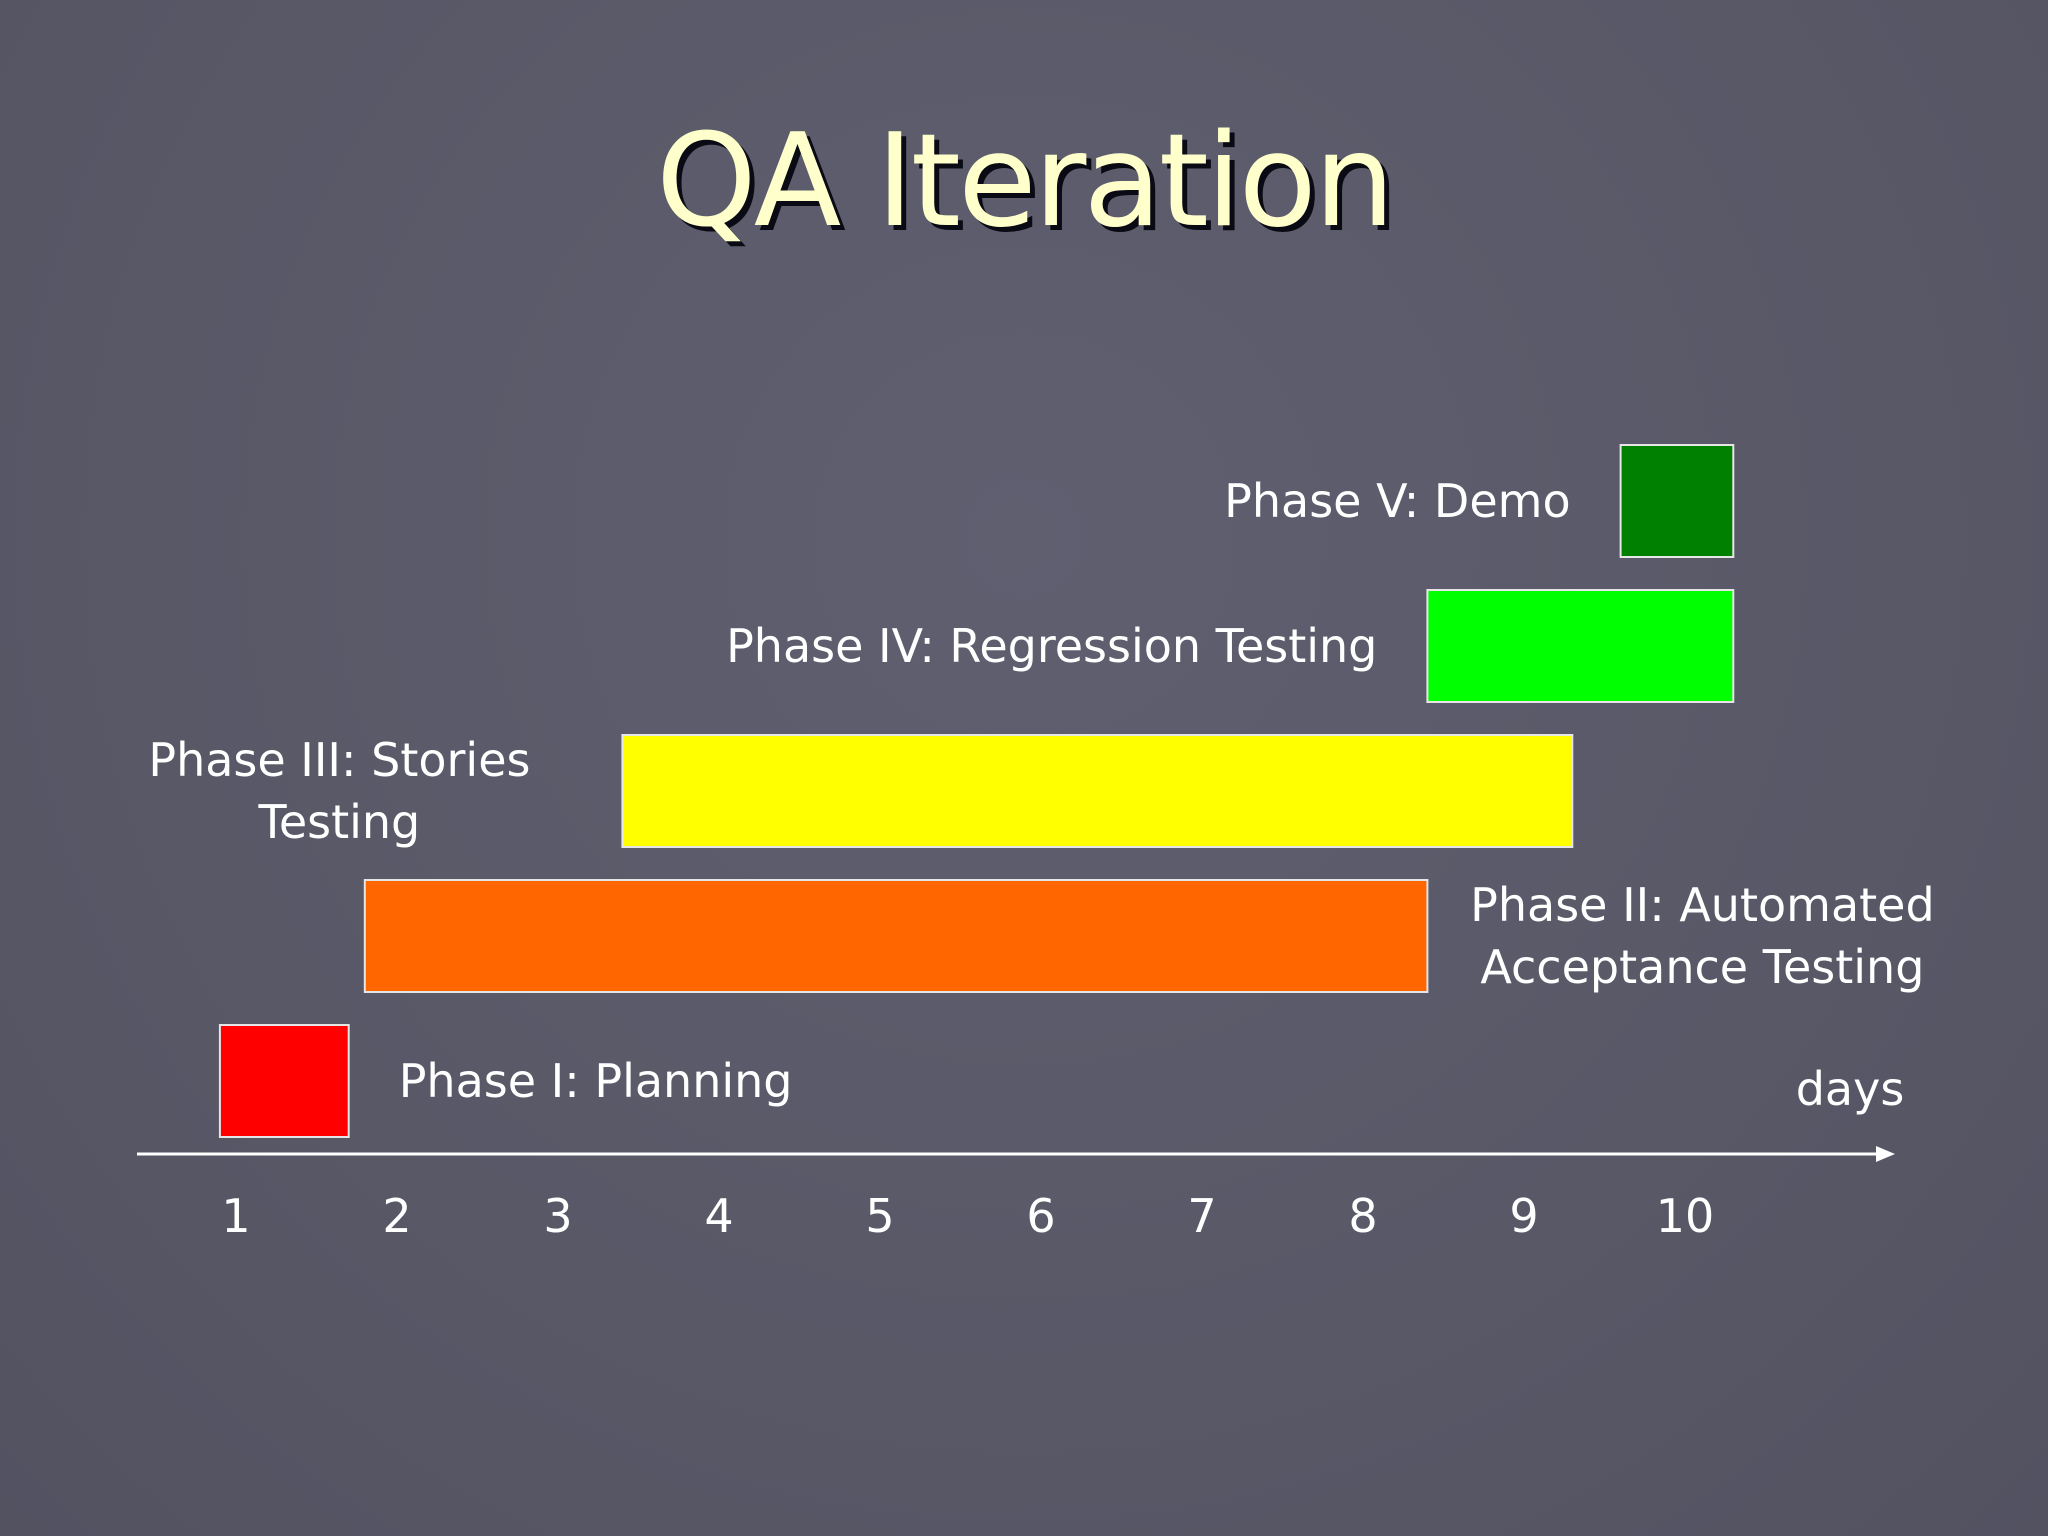 The image size is (2048, 1536). What do you see at coordinates (235, 1216) in the screenshot?
I see `x-tick-label: 1` at bounding box center [235, 1216].